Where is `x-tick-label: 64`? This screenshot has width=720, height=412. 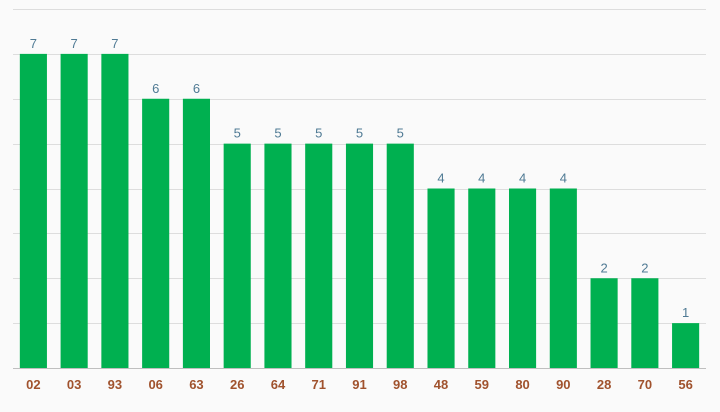 x-tick-label: 64 is located at coordinates (278, 384).